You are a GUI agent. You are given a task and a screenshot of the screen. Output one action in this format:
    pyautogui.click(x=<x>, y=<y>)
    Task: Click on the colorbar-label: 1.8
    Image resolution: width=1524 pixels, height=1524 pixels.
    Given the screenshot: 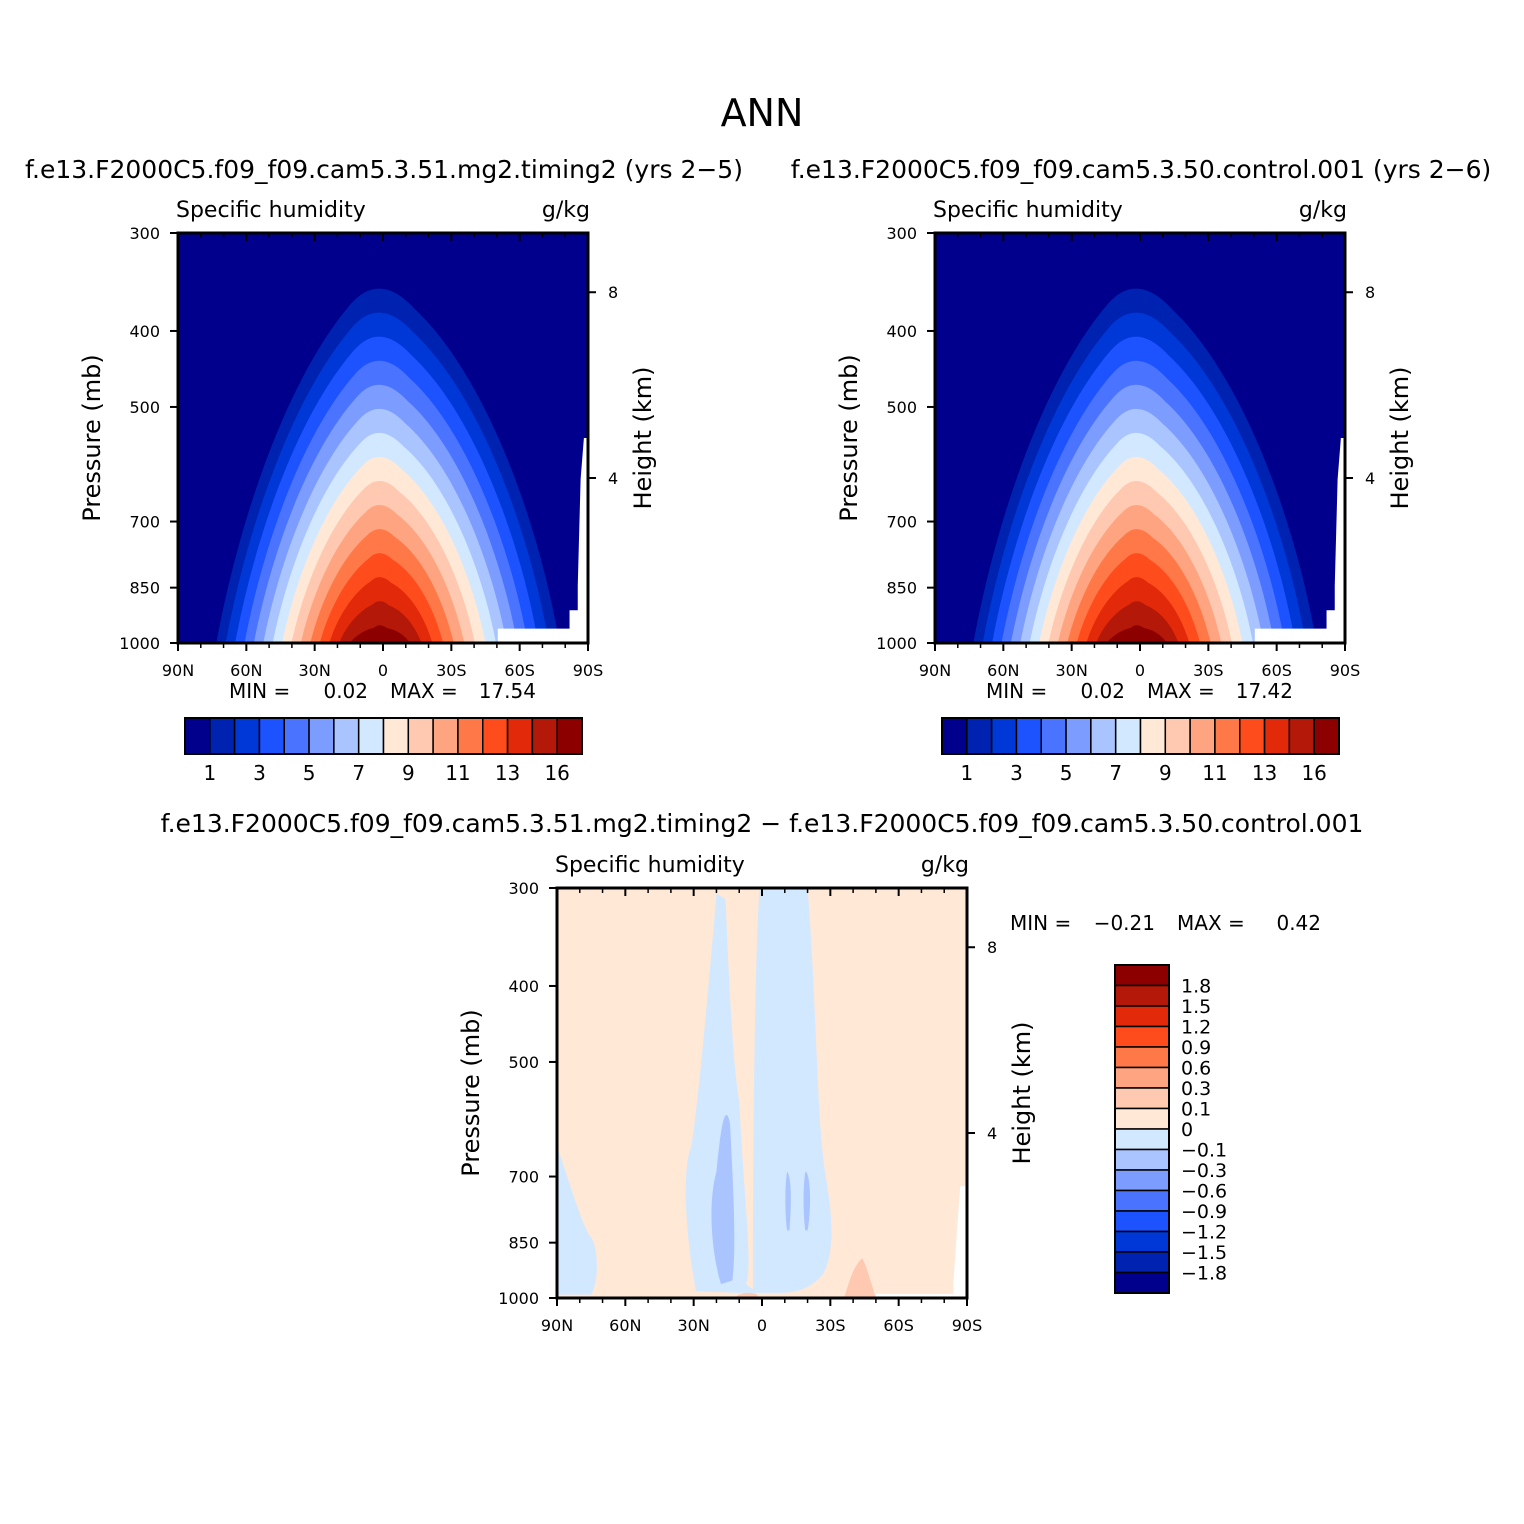 What is the action you would take?
    pyautogui.click(x=1196, y=987)
    